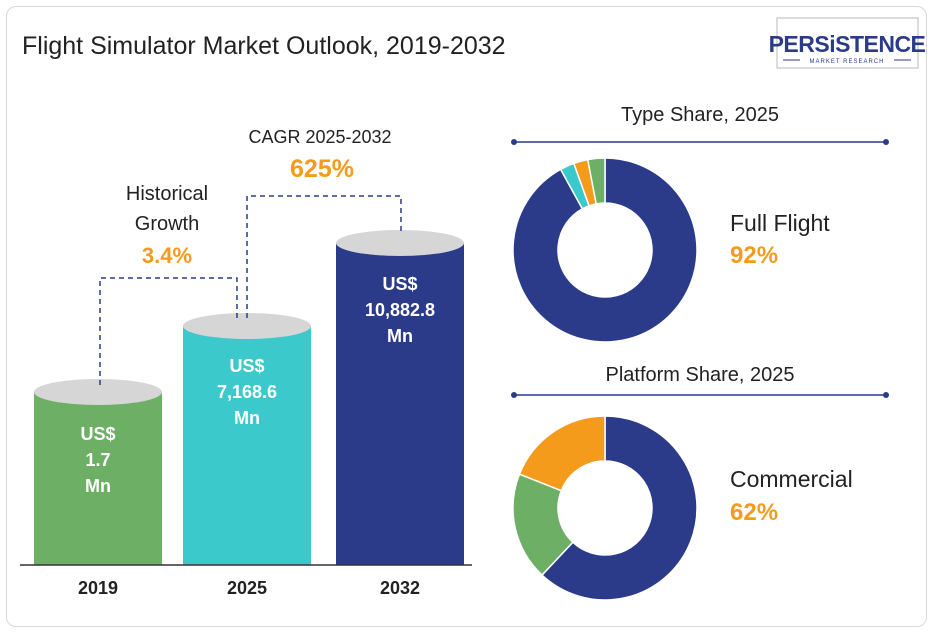 The height and width of the screenshot is (635, 935). What do you see at coordinates (247, 326) in the screenshot?
I see `bar-cap-2025` at bounding box center [247, 326].